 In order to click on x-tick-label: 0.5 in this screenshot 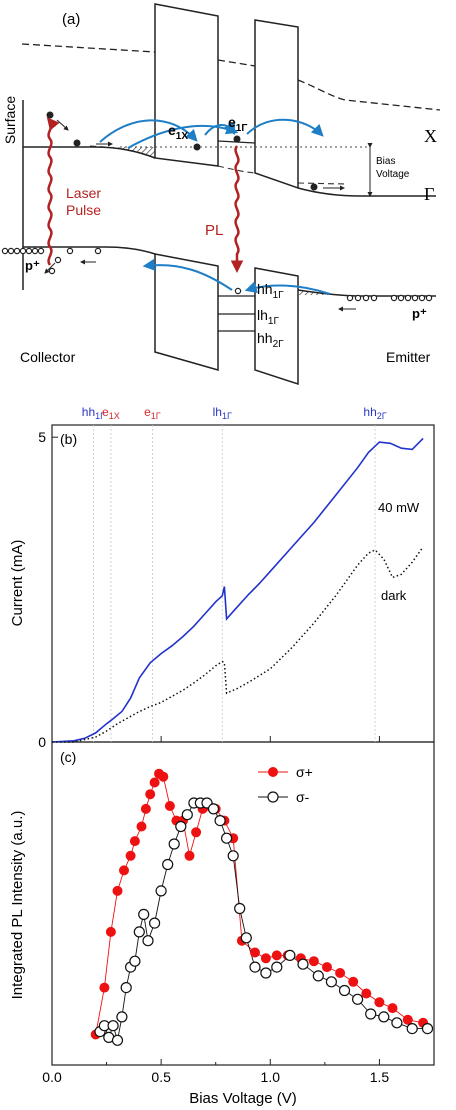, I will do `click(161, 1077)`.